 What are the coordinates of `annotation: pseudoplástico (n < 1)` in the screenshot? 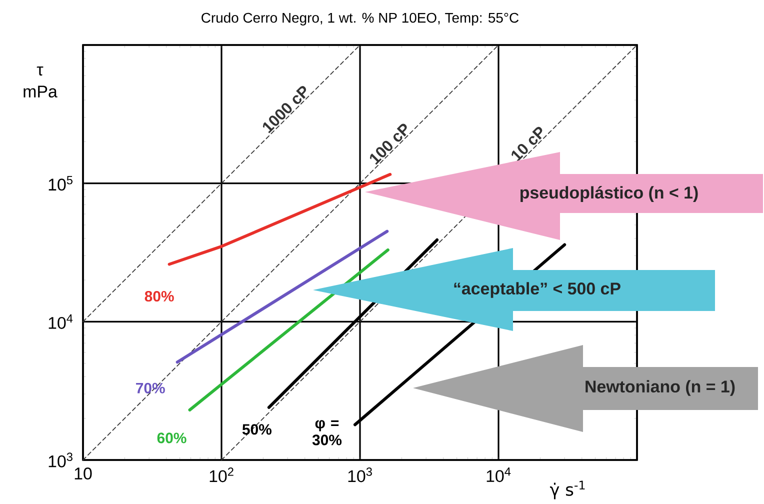 It's located at (609, 194).